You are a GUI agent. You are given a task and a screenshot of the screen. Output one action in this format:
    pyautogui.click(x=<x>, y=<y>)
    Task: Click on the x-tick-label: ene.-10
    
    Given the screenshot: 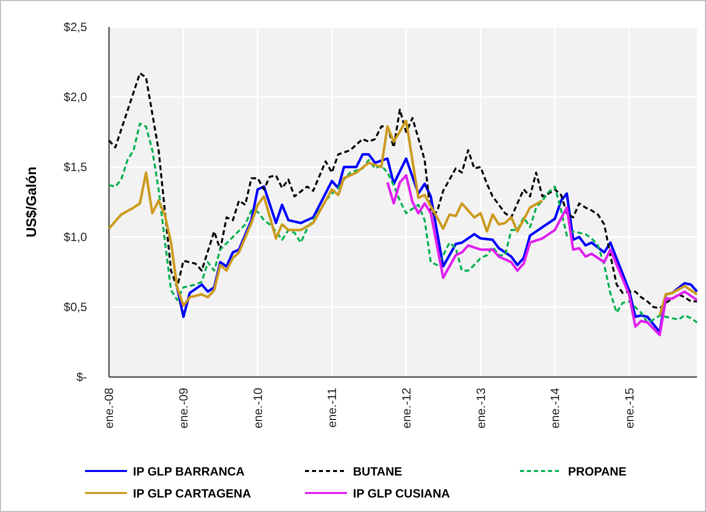 What is the action you would take?
    pyautogui.click(x=257, y=408)
    